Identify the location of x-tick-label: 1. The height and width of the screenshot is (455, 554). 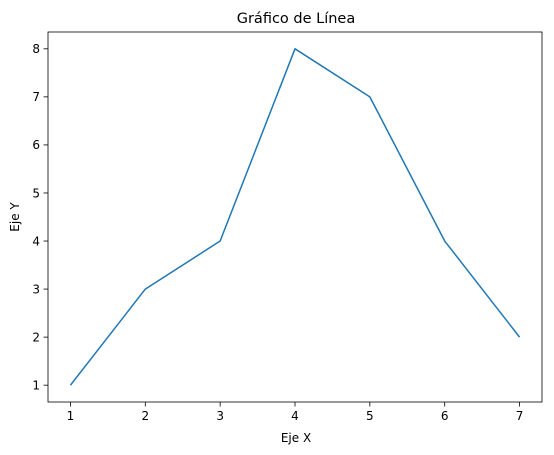
(71, 416).